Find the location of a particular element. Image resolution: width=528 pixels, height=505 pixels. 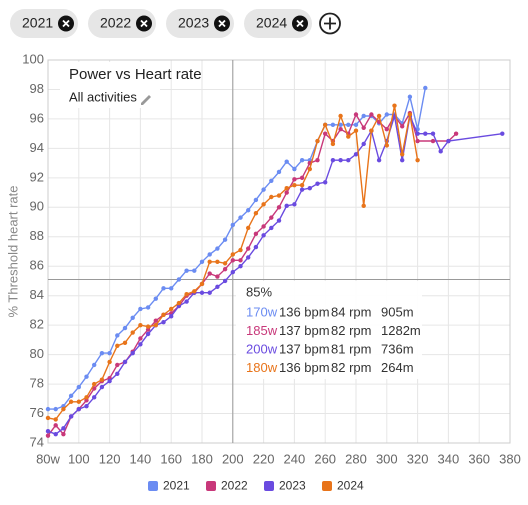

filter-chip: 2022 is located at coordinates (122, 23).